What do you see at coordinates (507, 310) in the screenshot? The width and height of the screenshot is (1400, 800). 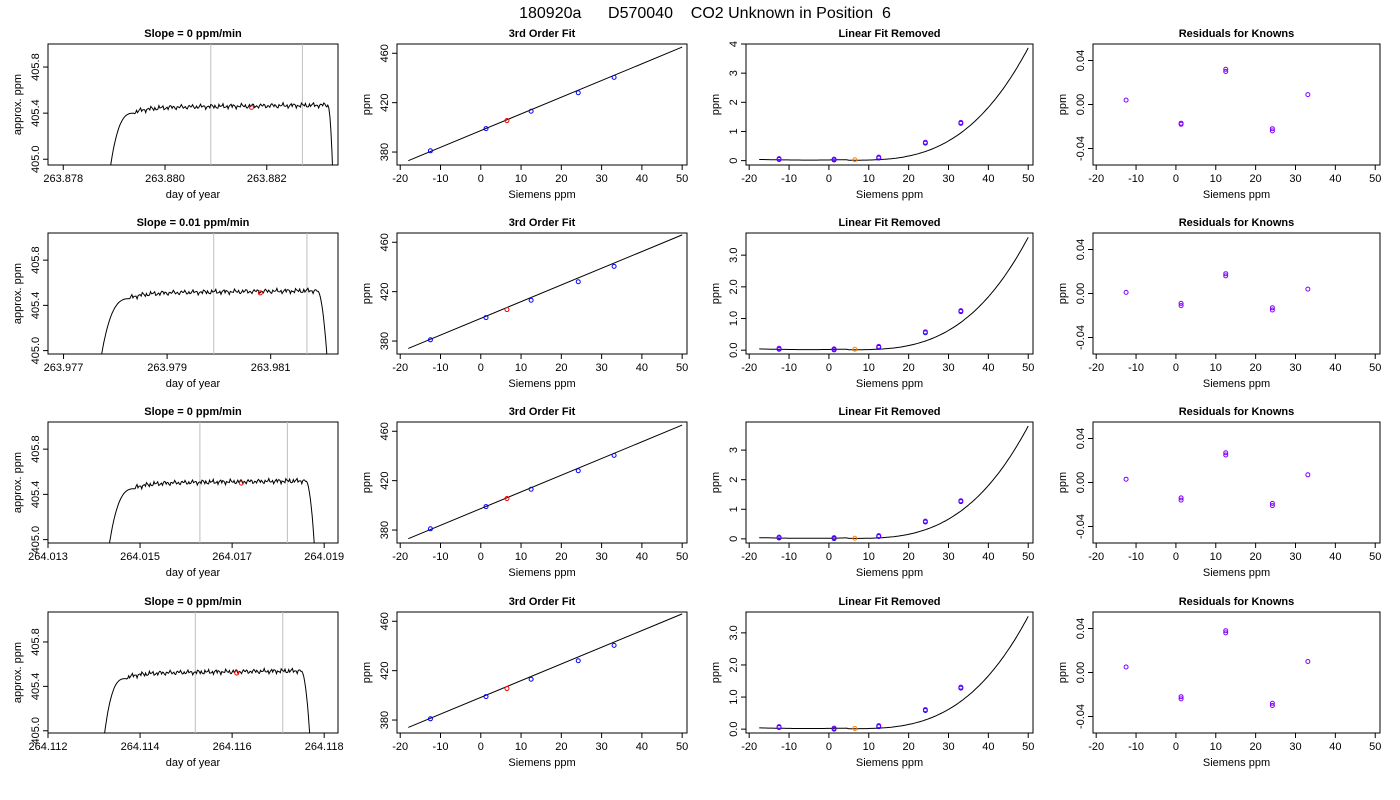 I see `unknown-sample-point` at bounding box center [507, 310].